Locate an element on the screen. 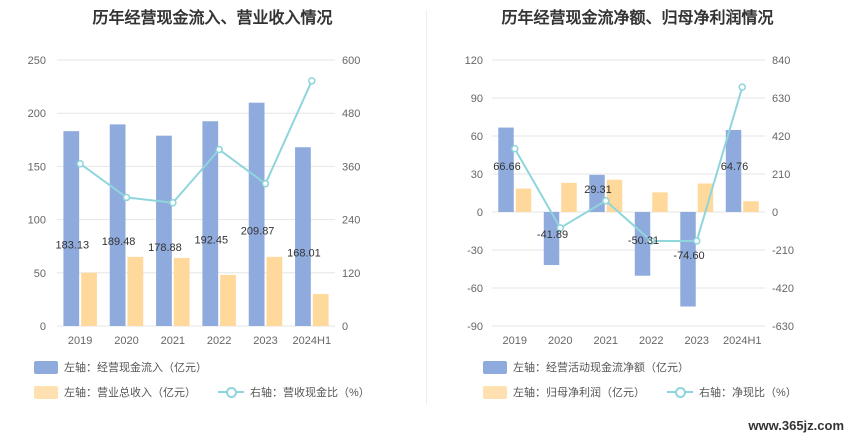 The image size is (850, 437). y-tick-label-right: 600 is located at coordinates (351, 61).